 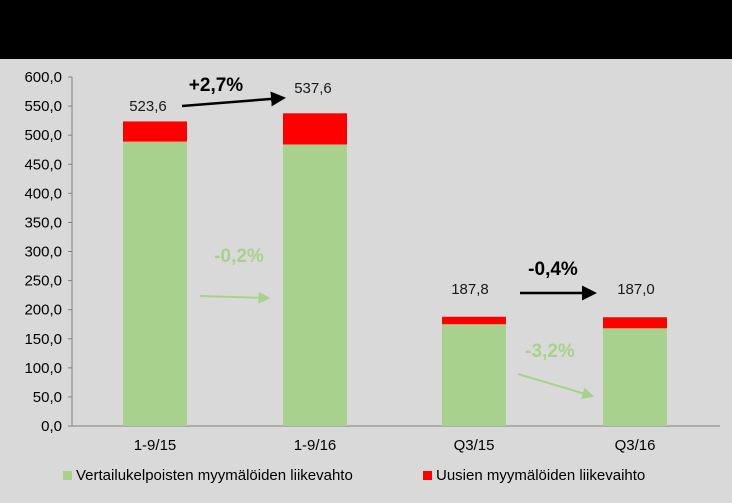 I want to click on change-annotation: -0,2%, so click(x=239, y=256).